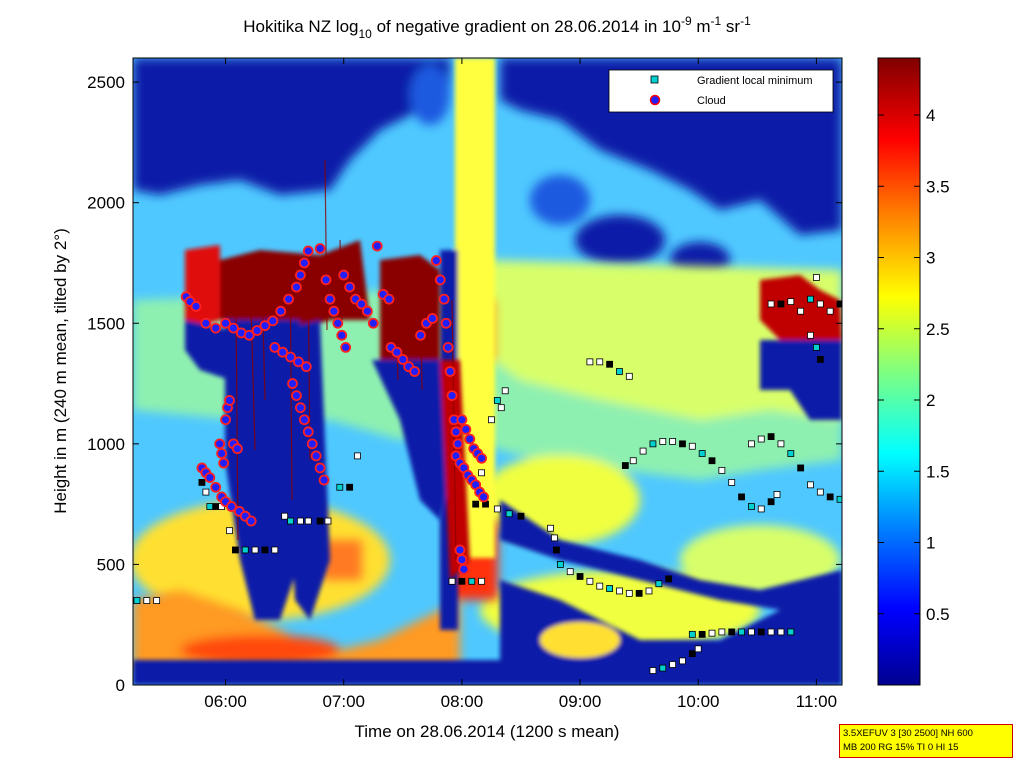  What do you see at coordinates (711, 101) in the screenshot?
I see `legend-label-cloud: Cloud` at bounding box center [711, 101].